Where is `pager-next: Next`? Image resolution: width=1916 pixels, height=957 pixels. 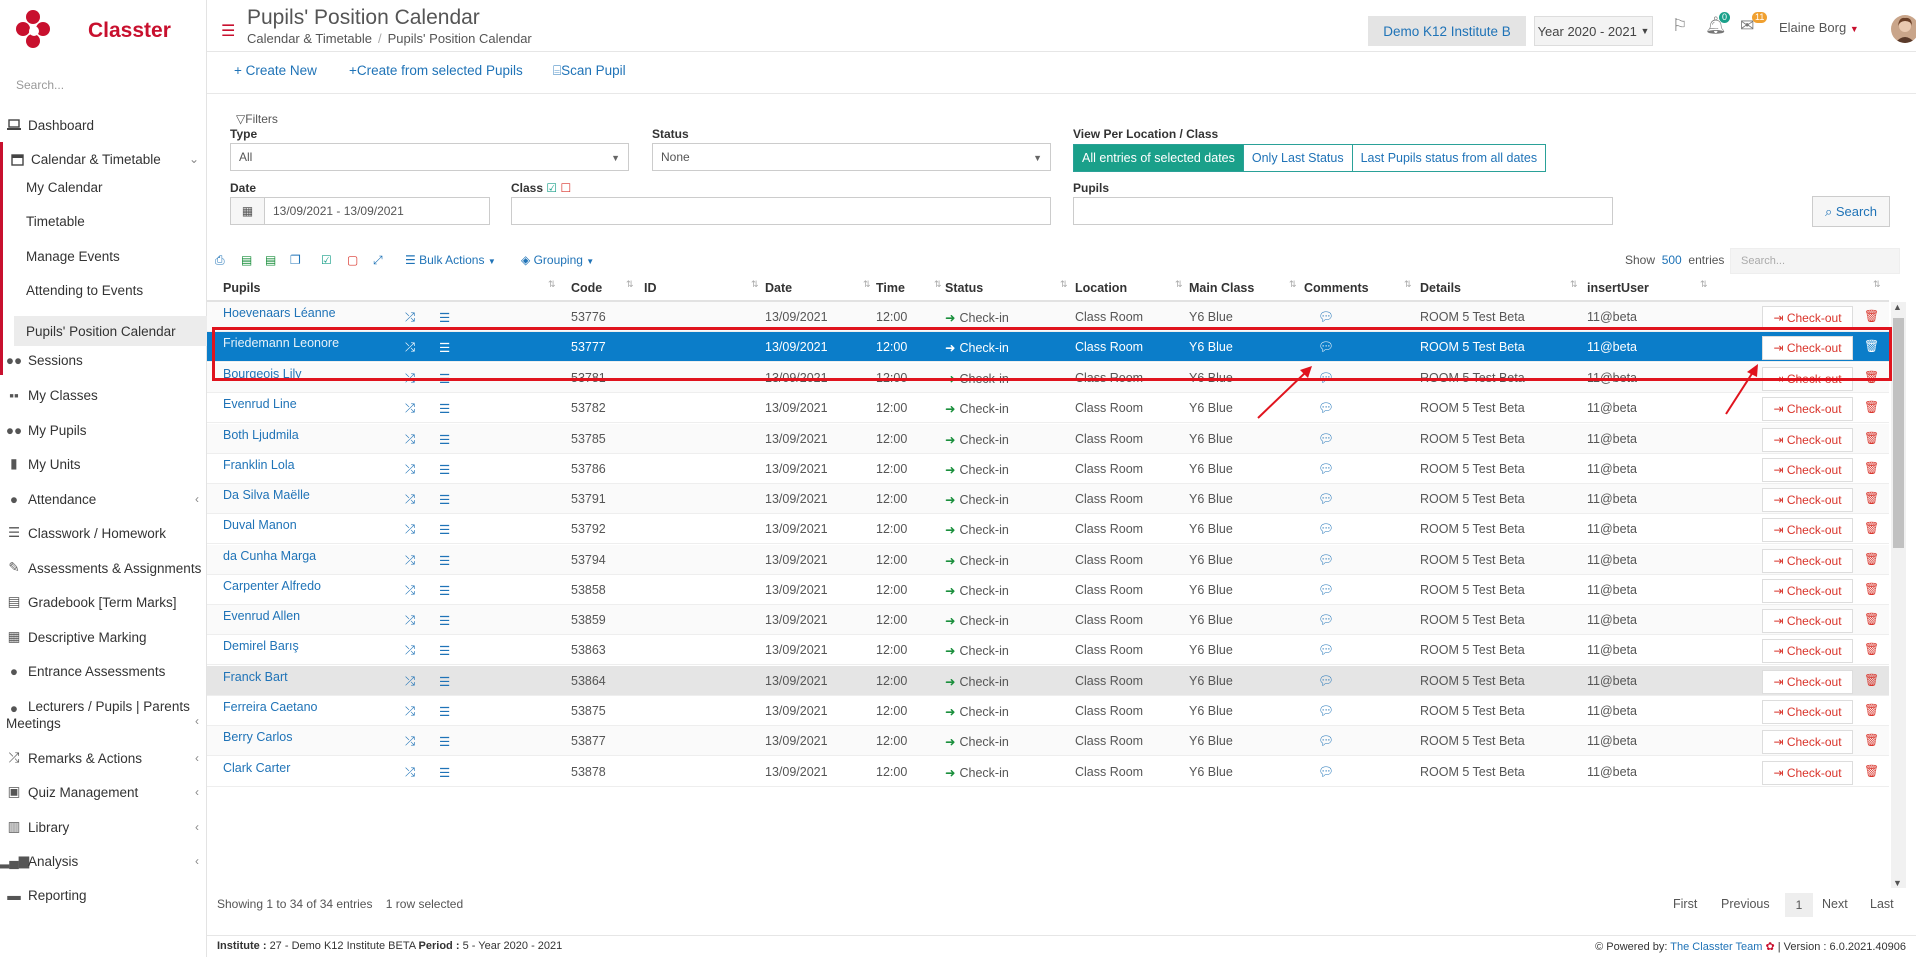
pager-next: Next is located at coordinates (1835, 904).